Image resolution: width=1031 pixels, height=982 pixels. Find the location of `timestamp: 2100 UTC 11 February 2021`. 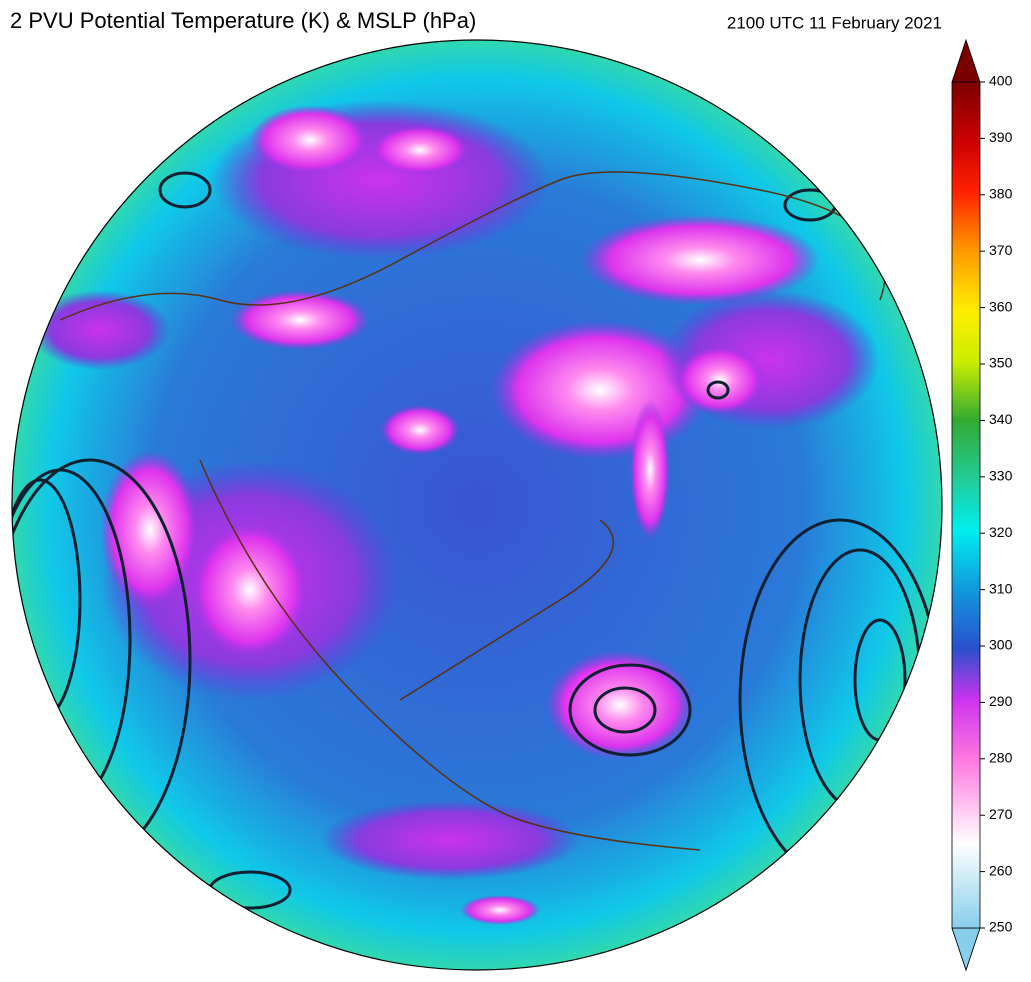

timestamp: 2100 UTC 11 February 2021 is located at coordinates (834, 22).